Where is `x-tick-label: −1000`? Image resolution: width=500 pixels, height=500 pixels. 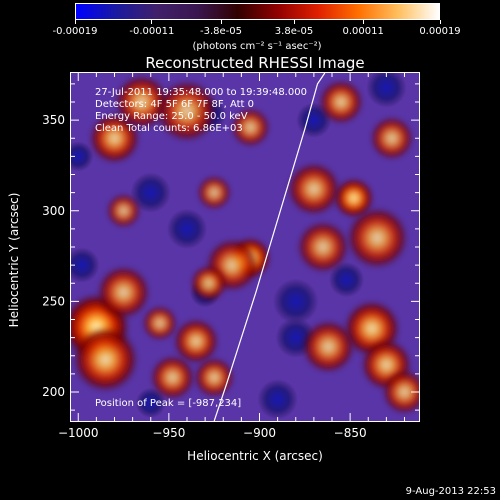 x-tick-label: −1000 is located at coordinates (78, 433).